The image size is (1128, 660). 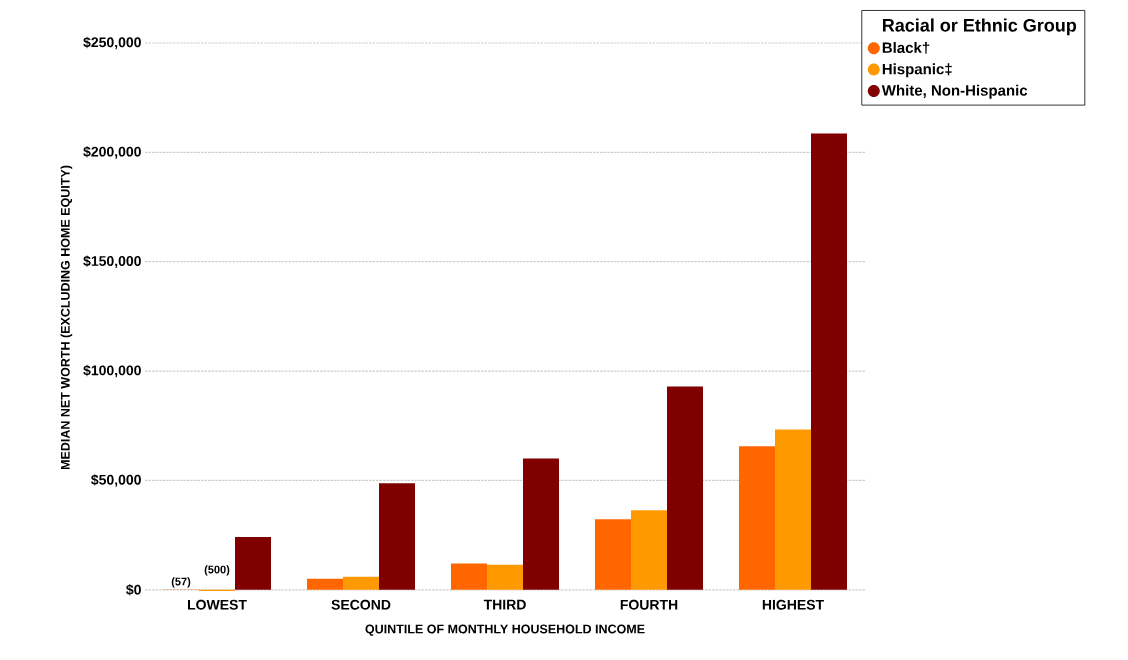 I want to click on y-tick-label: $200,000, so click(x=112, y=152).